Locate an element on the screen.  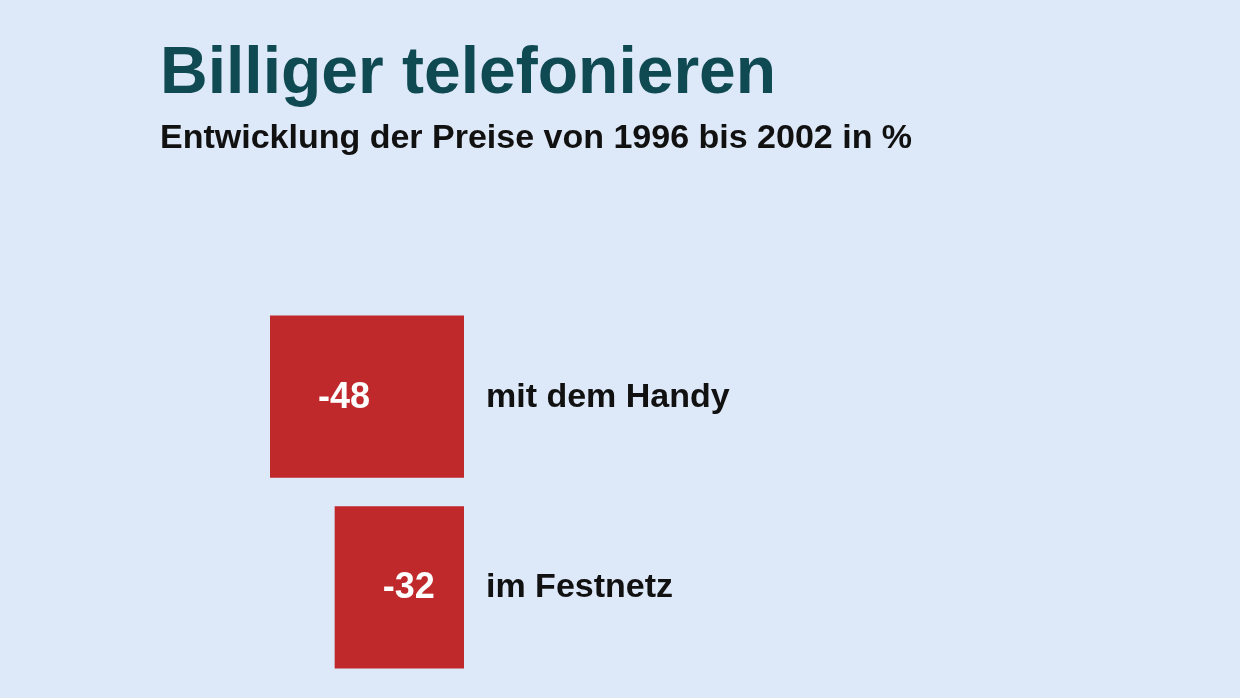
data-label: -32 is located at coordinates (408, 586).